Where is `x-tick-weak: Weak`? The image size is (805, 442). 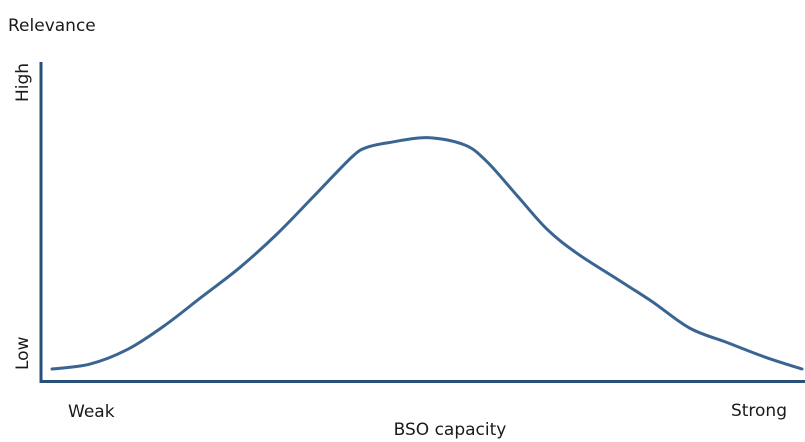
x-tick-weak: Weak is located at coordinates (91, 412).